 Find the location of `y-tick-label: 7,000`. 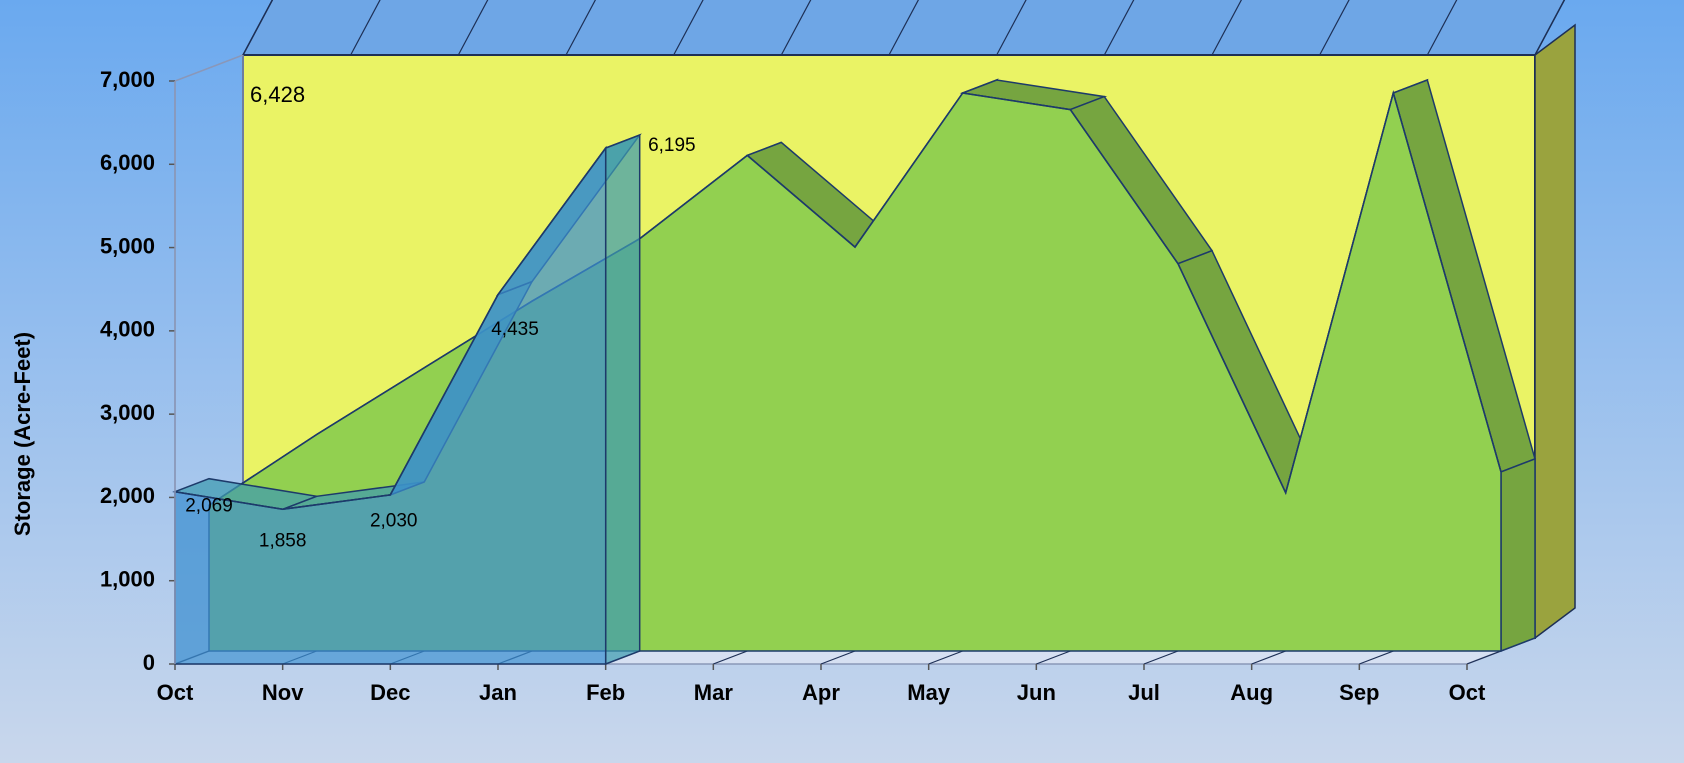

y-tick-label: 7,000 is located at coordinates (127, 79).